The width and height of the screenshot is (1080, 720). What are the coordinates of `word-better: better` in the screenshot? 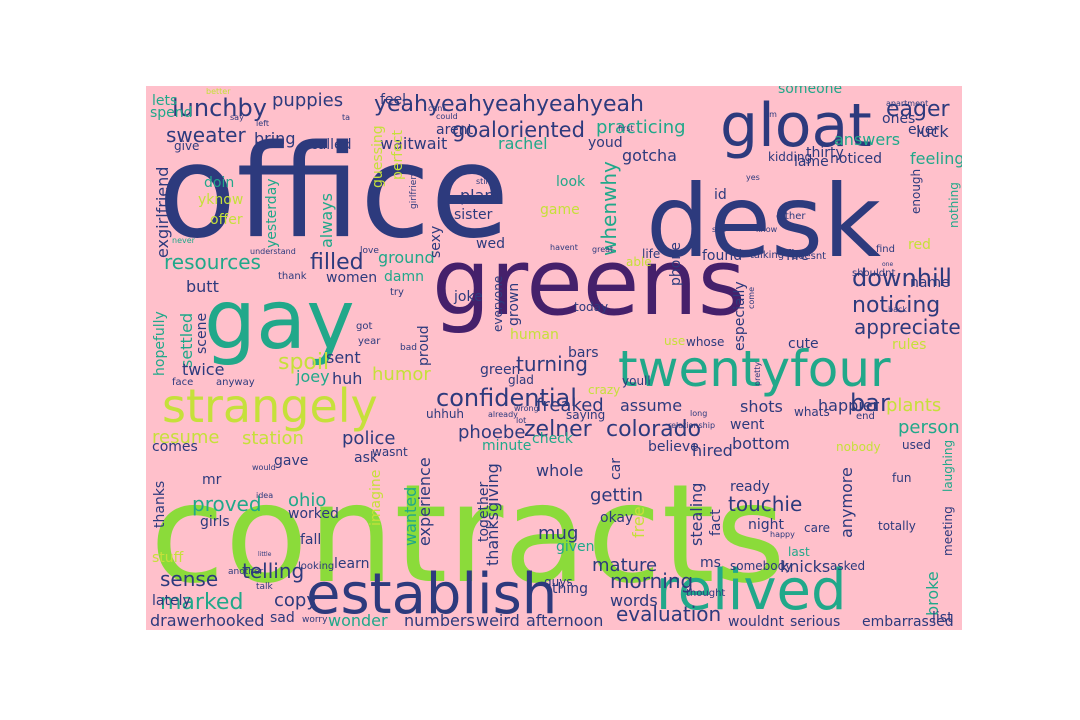 It's located at (218, 91).